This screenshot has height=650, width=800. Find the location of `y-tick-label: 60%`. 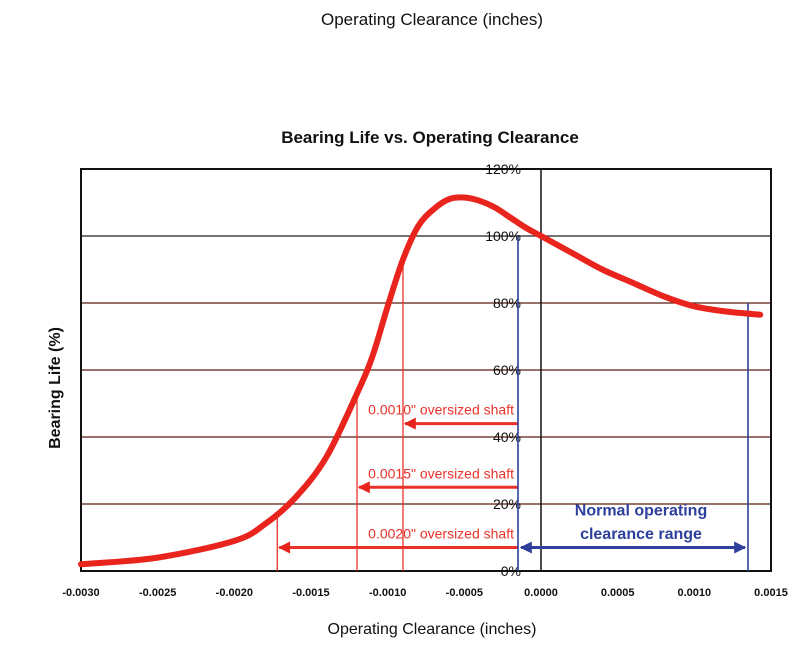

y-tick-label: 60% is located at coordinates (507, 370).